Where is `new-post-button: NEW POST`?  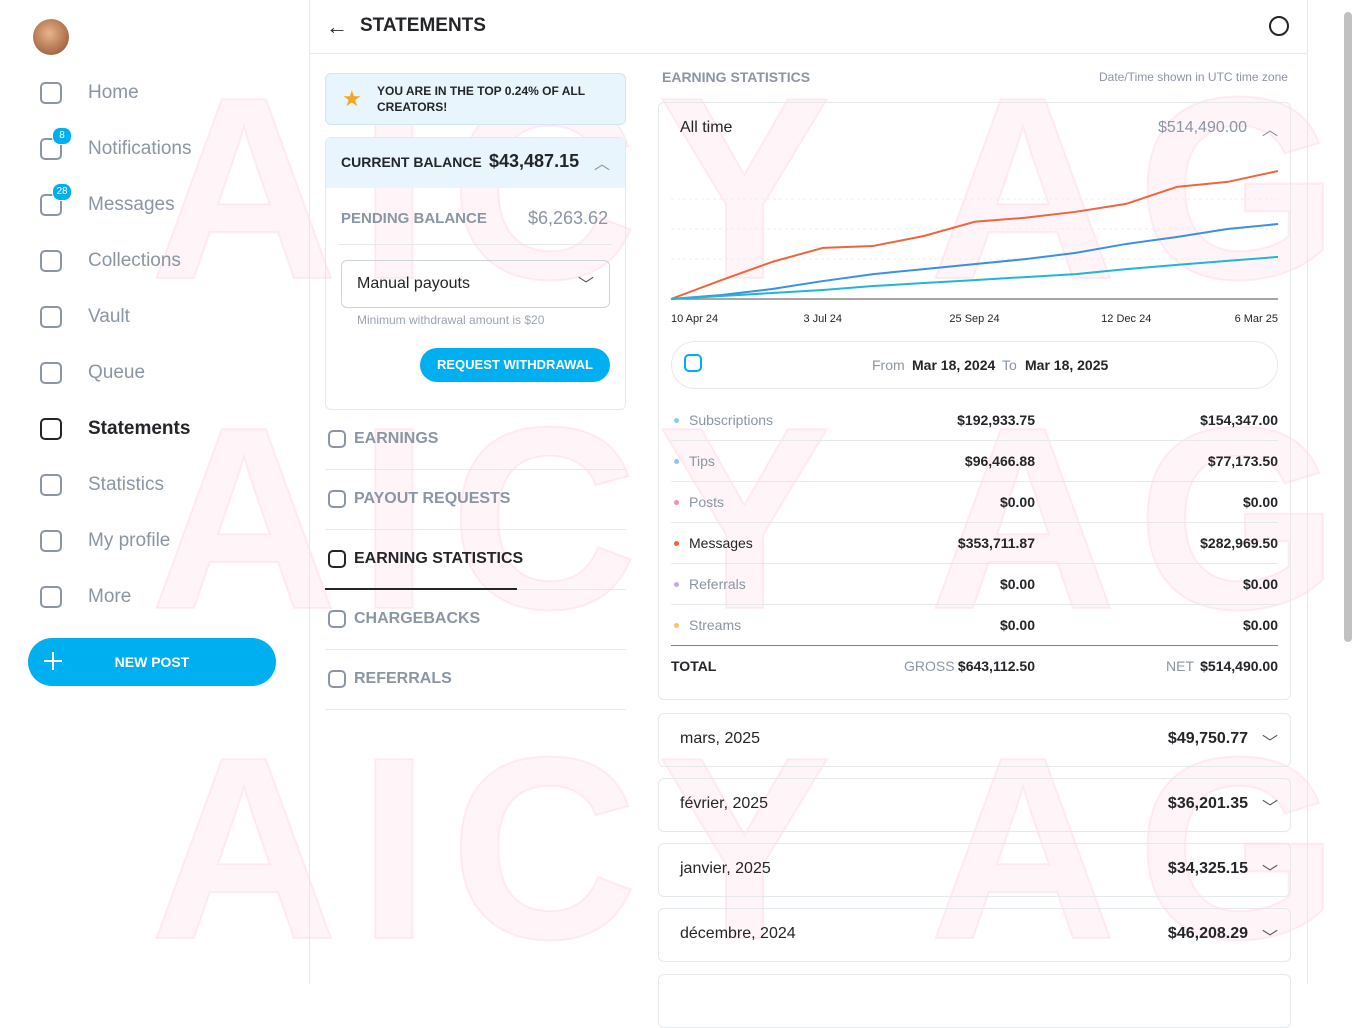 new-post-button: NEW POST is located at coordinates (152, 662).